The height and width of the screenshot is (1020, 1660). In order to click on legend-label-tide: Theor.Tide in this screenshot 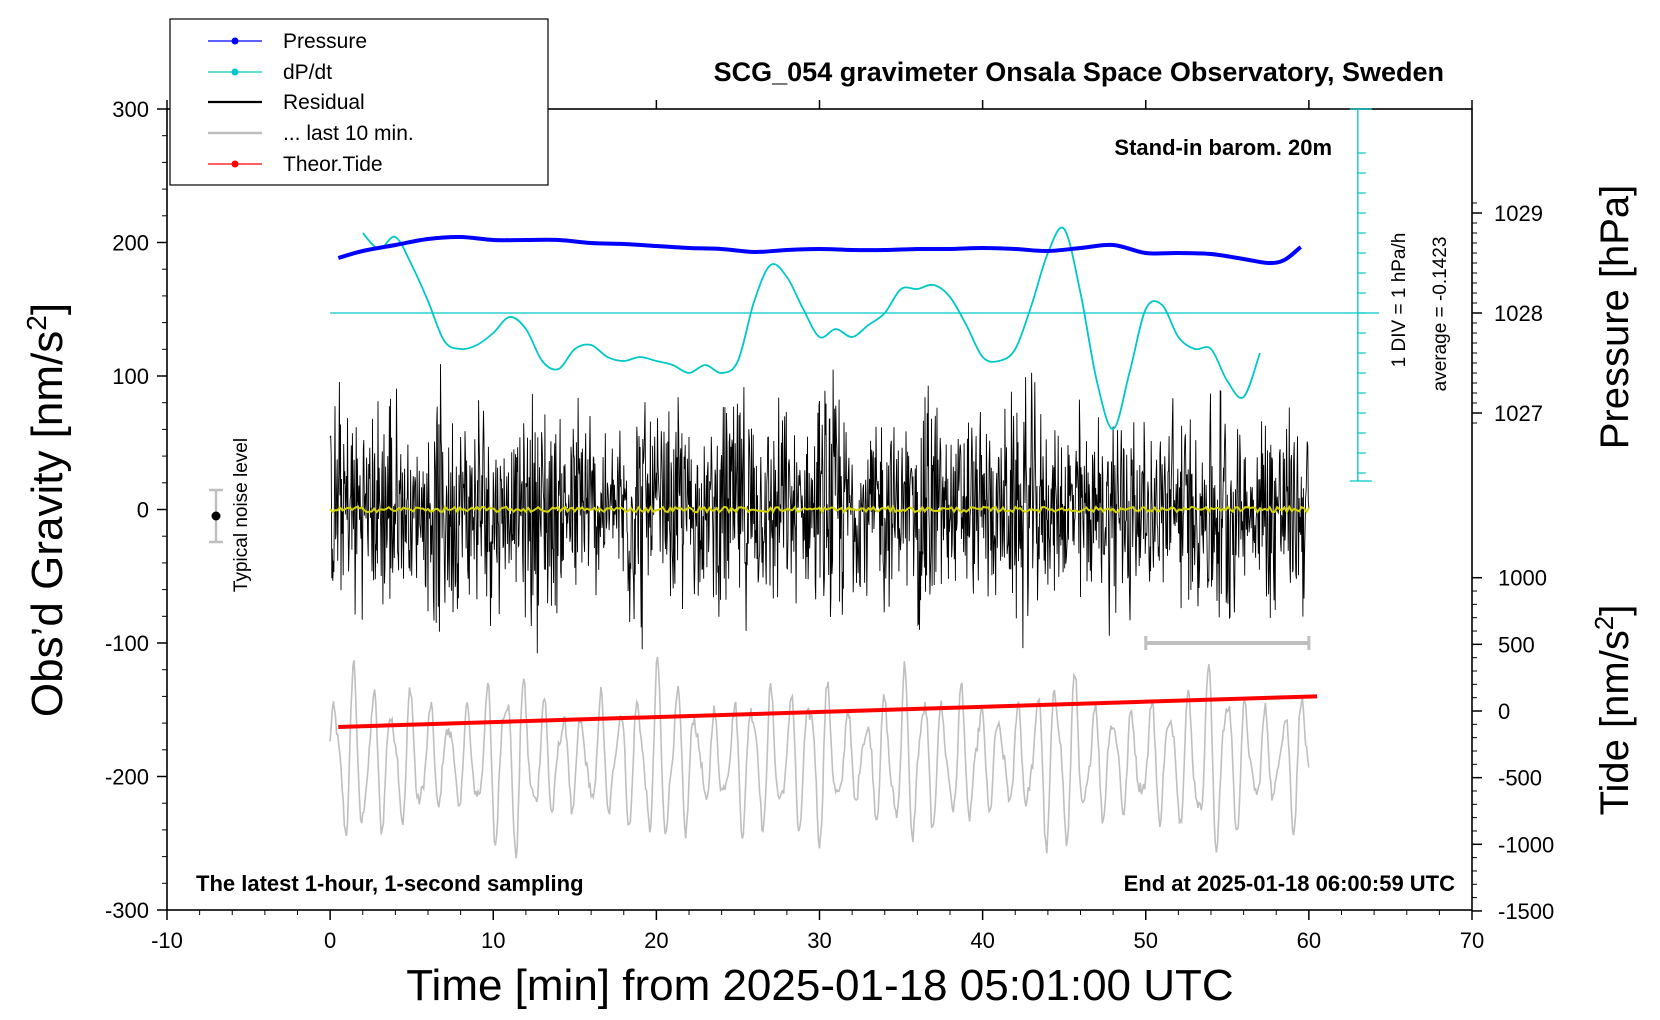, I will do `click(333, 164)`.